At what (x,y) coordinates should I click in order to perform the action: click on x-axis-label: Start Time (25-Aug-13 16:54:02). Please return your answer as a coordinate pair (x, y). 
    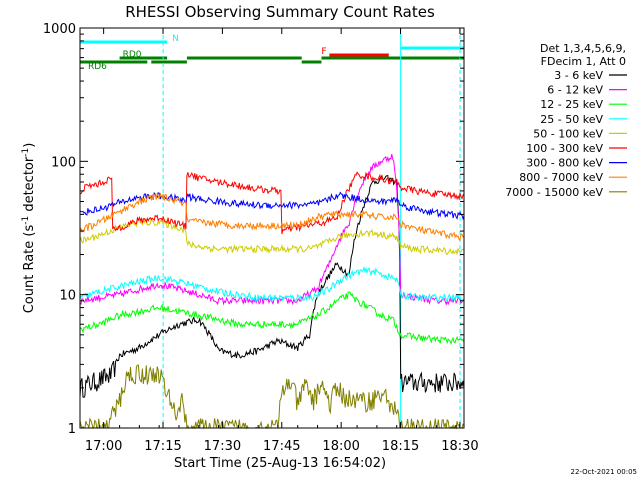
    Looking at the image, I should click on (280, 463).